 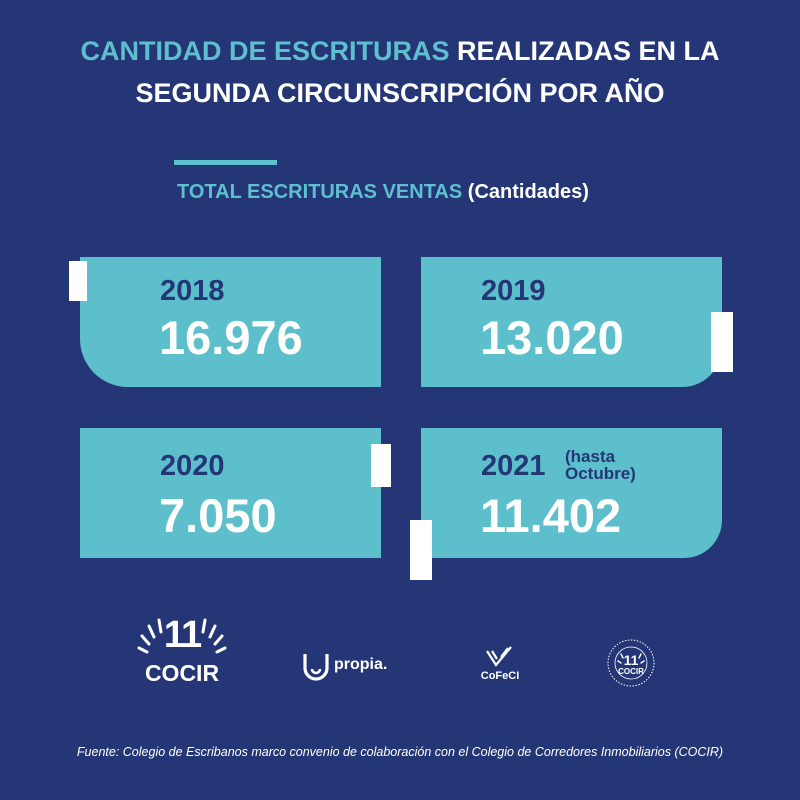 I want to click on instituto-seal, so click(x=631, y=663).